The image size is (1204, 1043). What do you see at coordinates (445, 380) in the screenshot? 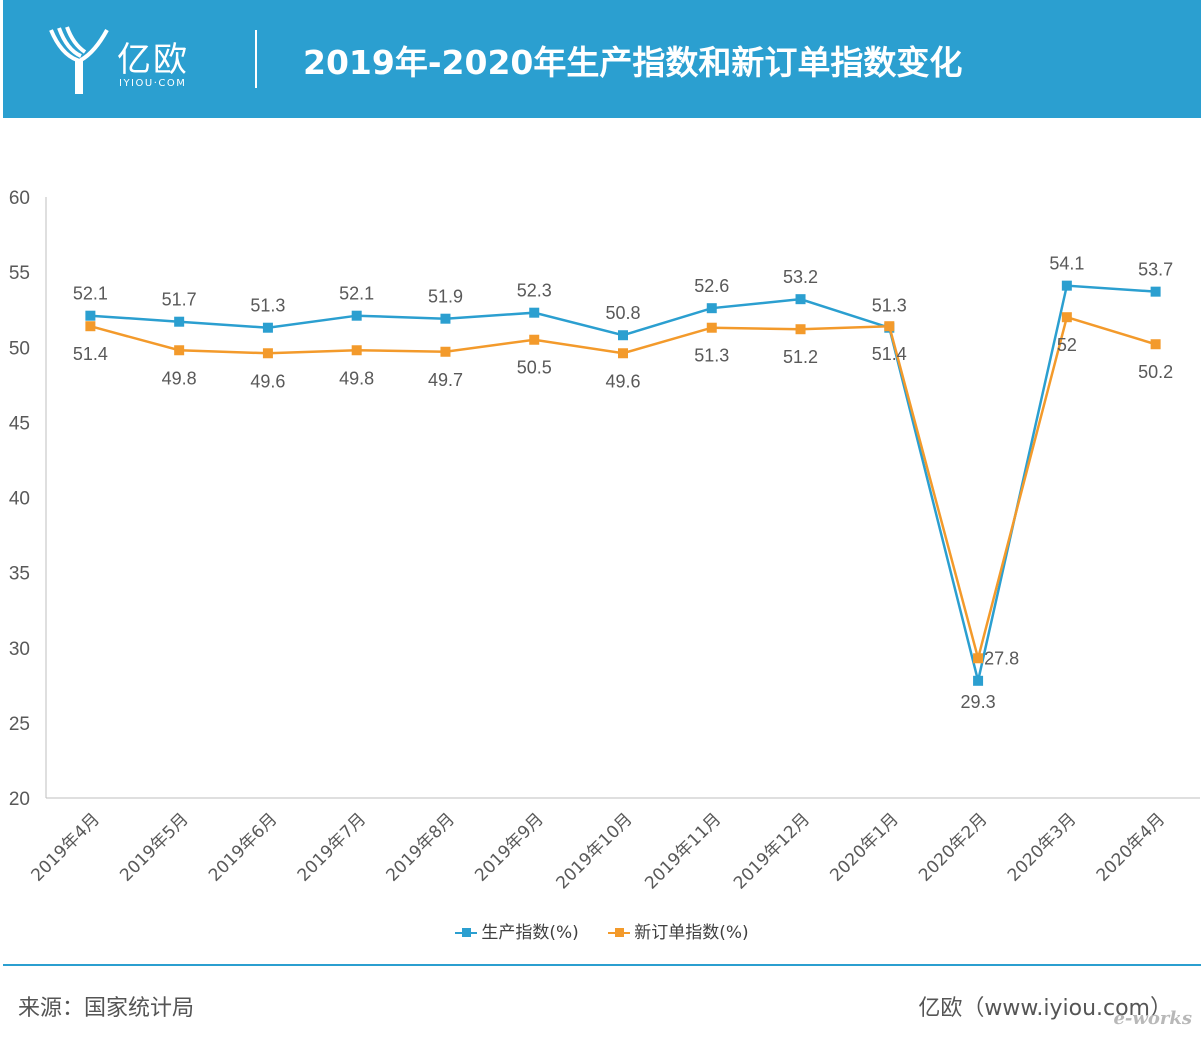
I see `data-label-new-orders: 49.7` at bounding box center [445, 380].